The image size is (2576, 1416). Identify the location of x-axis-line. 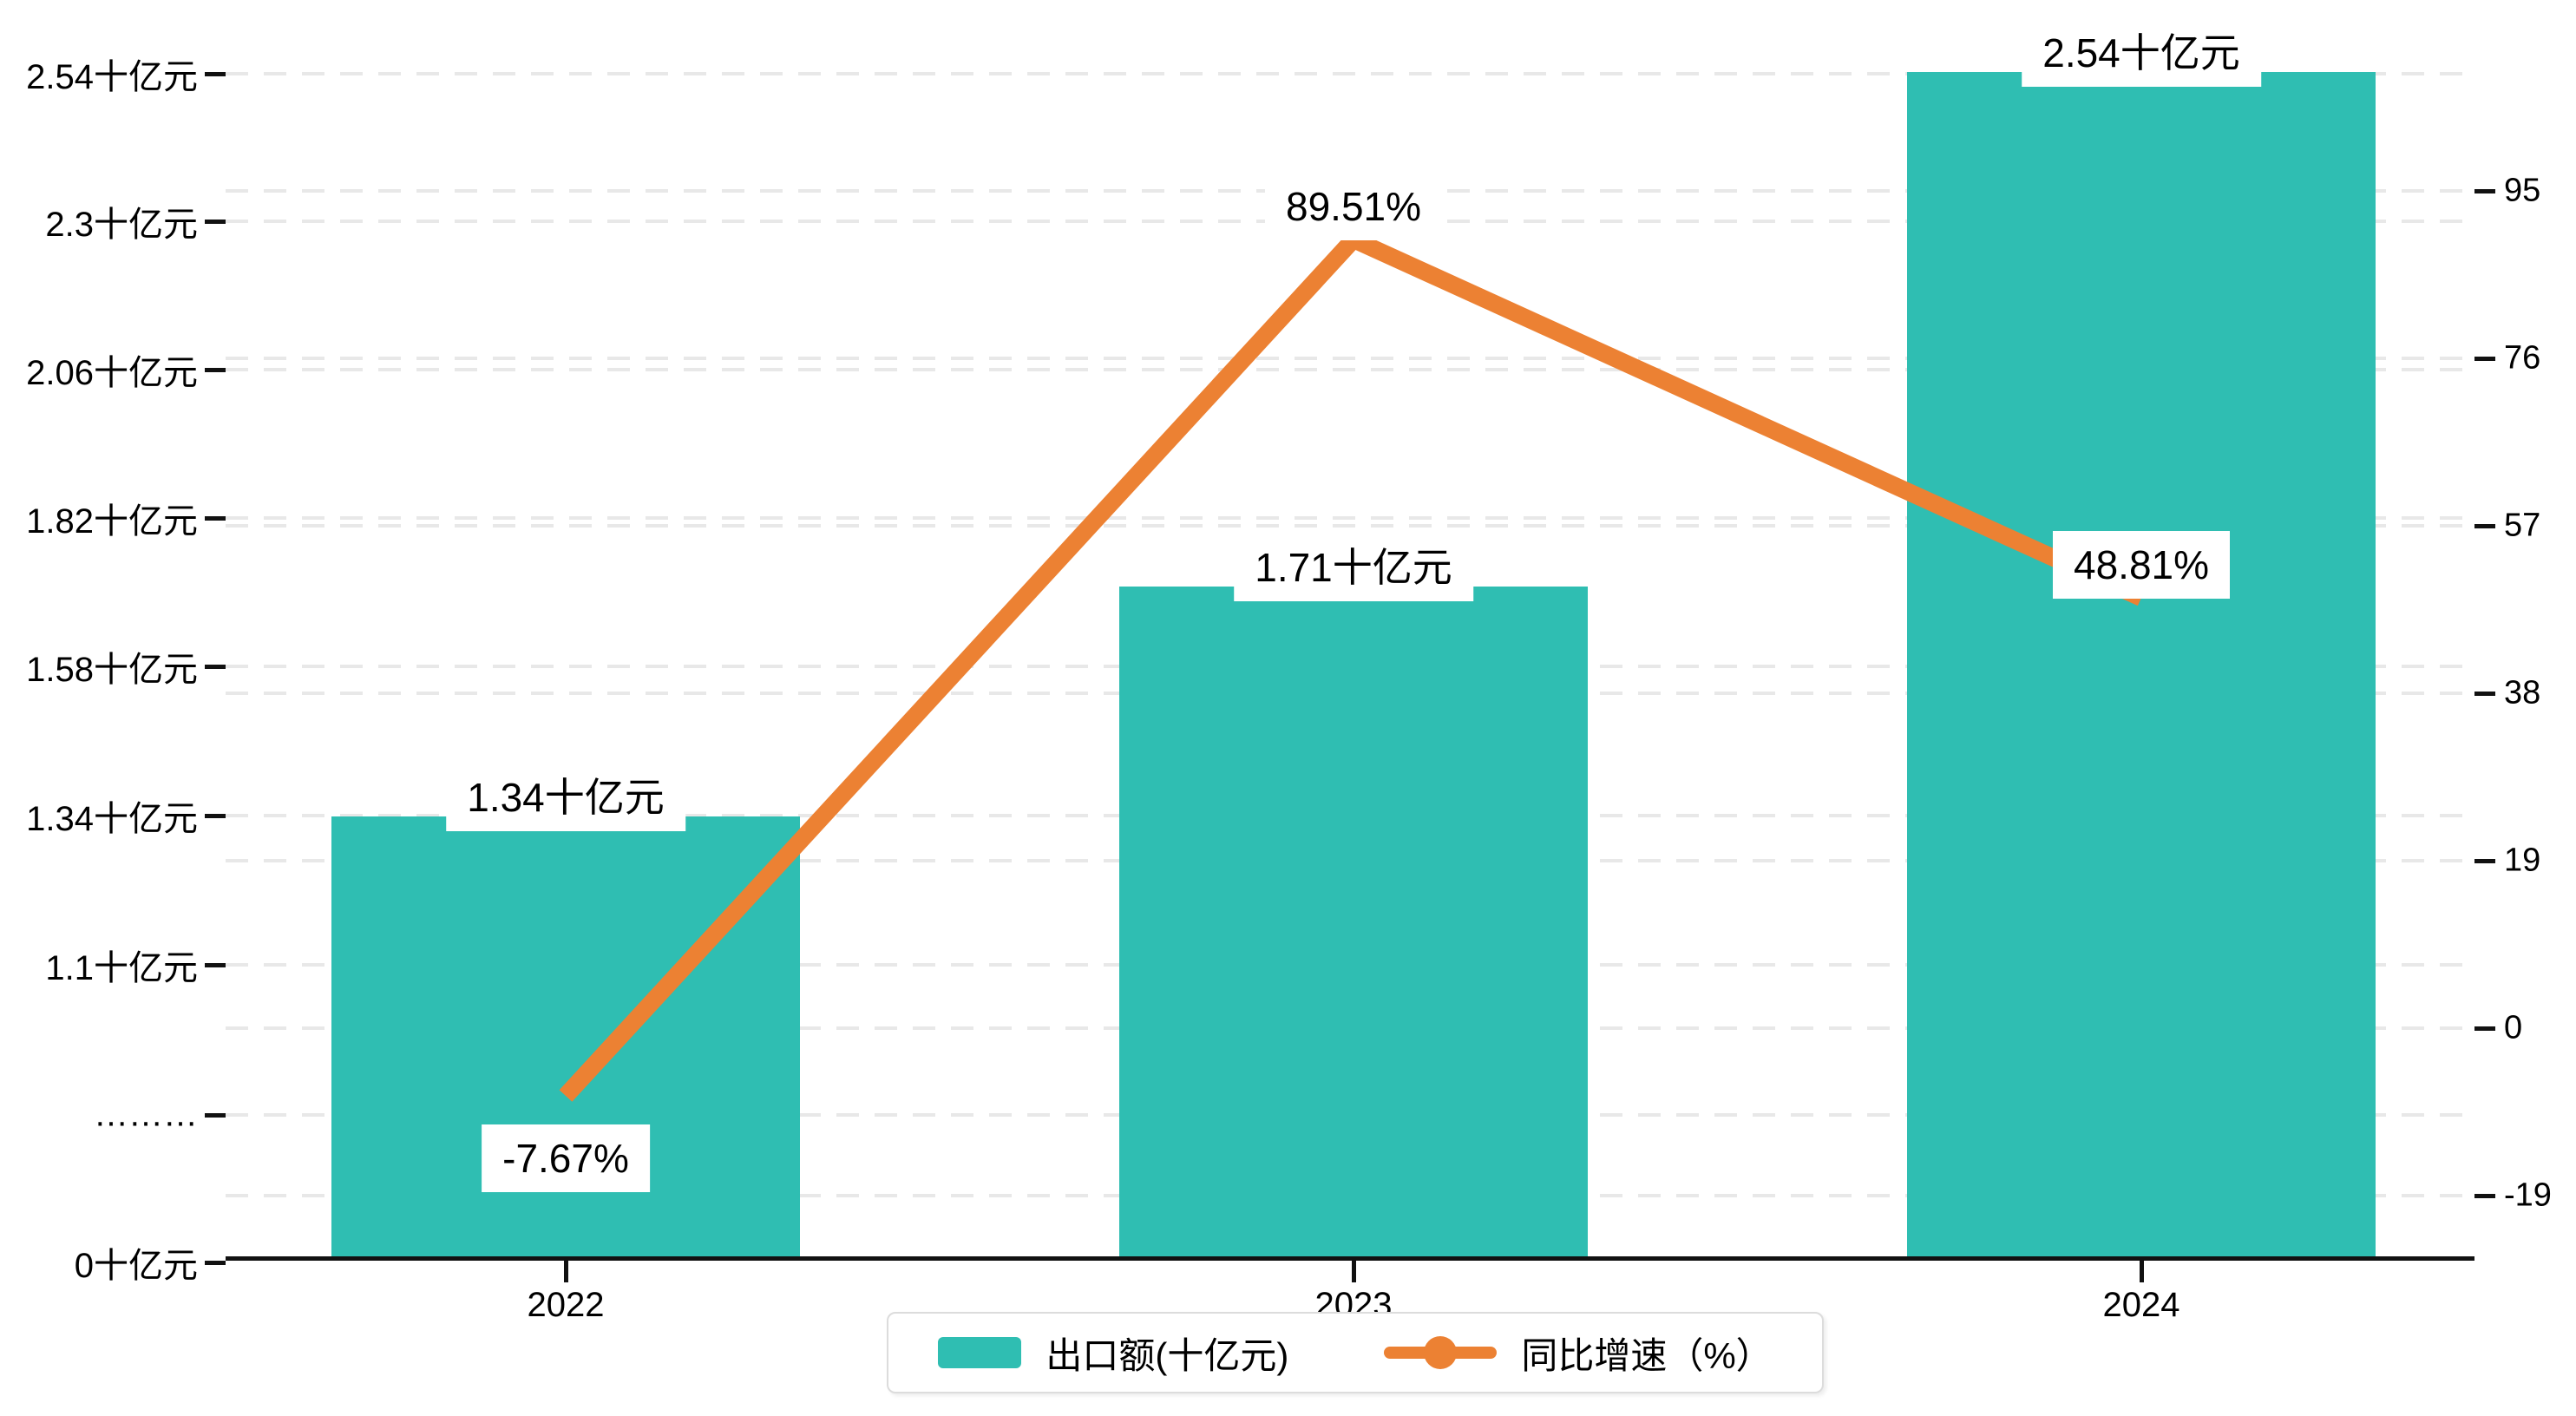
(1350, 1258).